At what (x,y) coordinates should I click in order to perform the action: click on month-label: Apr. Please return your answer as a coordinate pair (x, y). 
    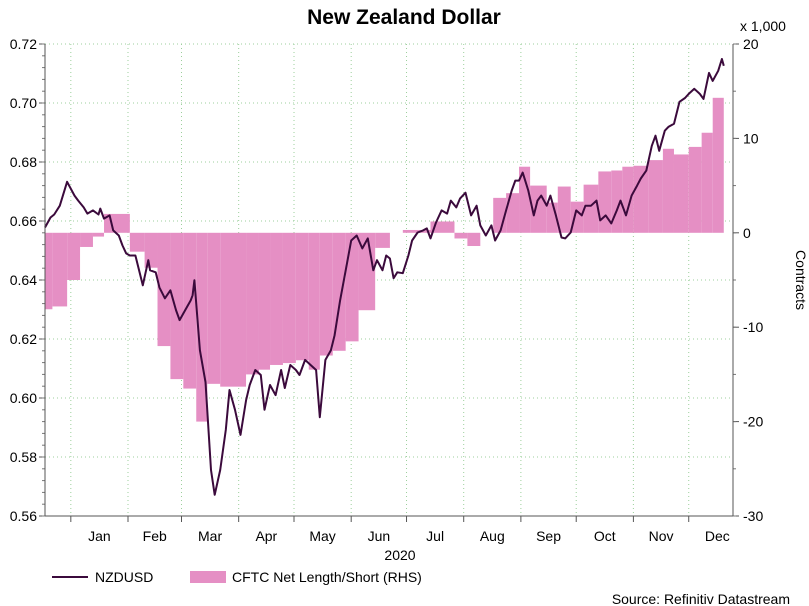
    Looking at the image, I should click on (266, 536).